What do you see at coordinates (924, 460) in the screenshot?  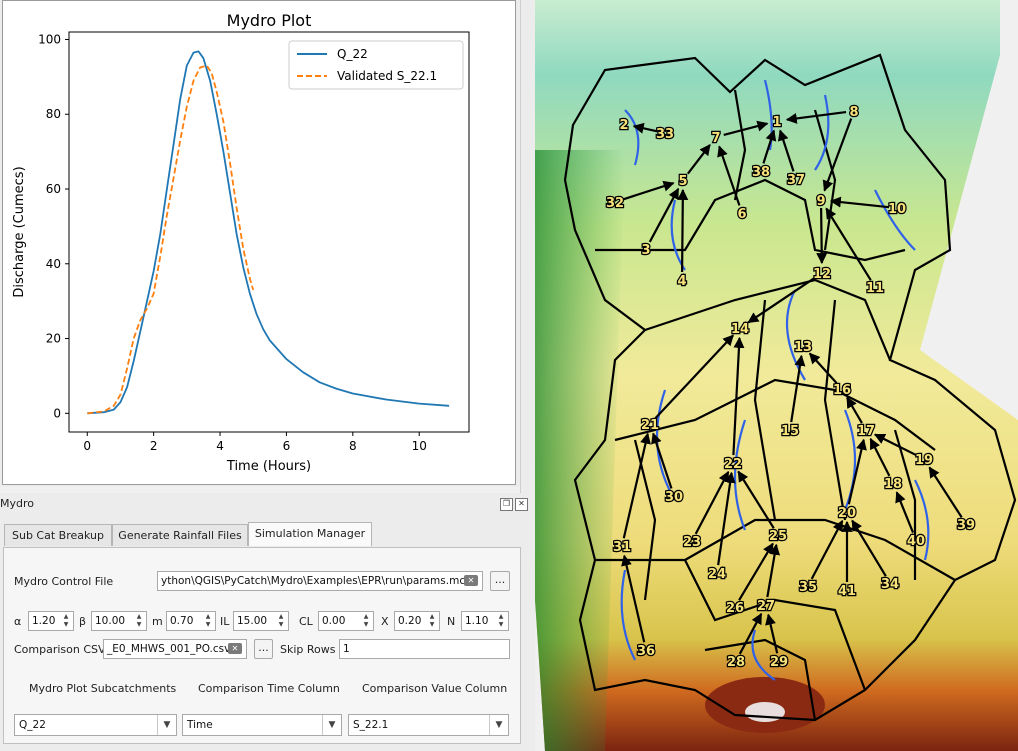 I see `subcatchment-label: 19` at bounding box center [924, 460].